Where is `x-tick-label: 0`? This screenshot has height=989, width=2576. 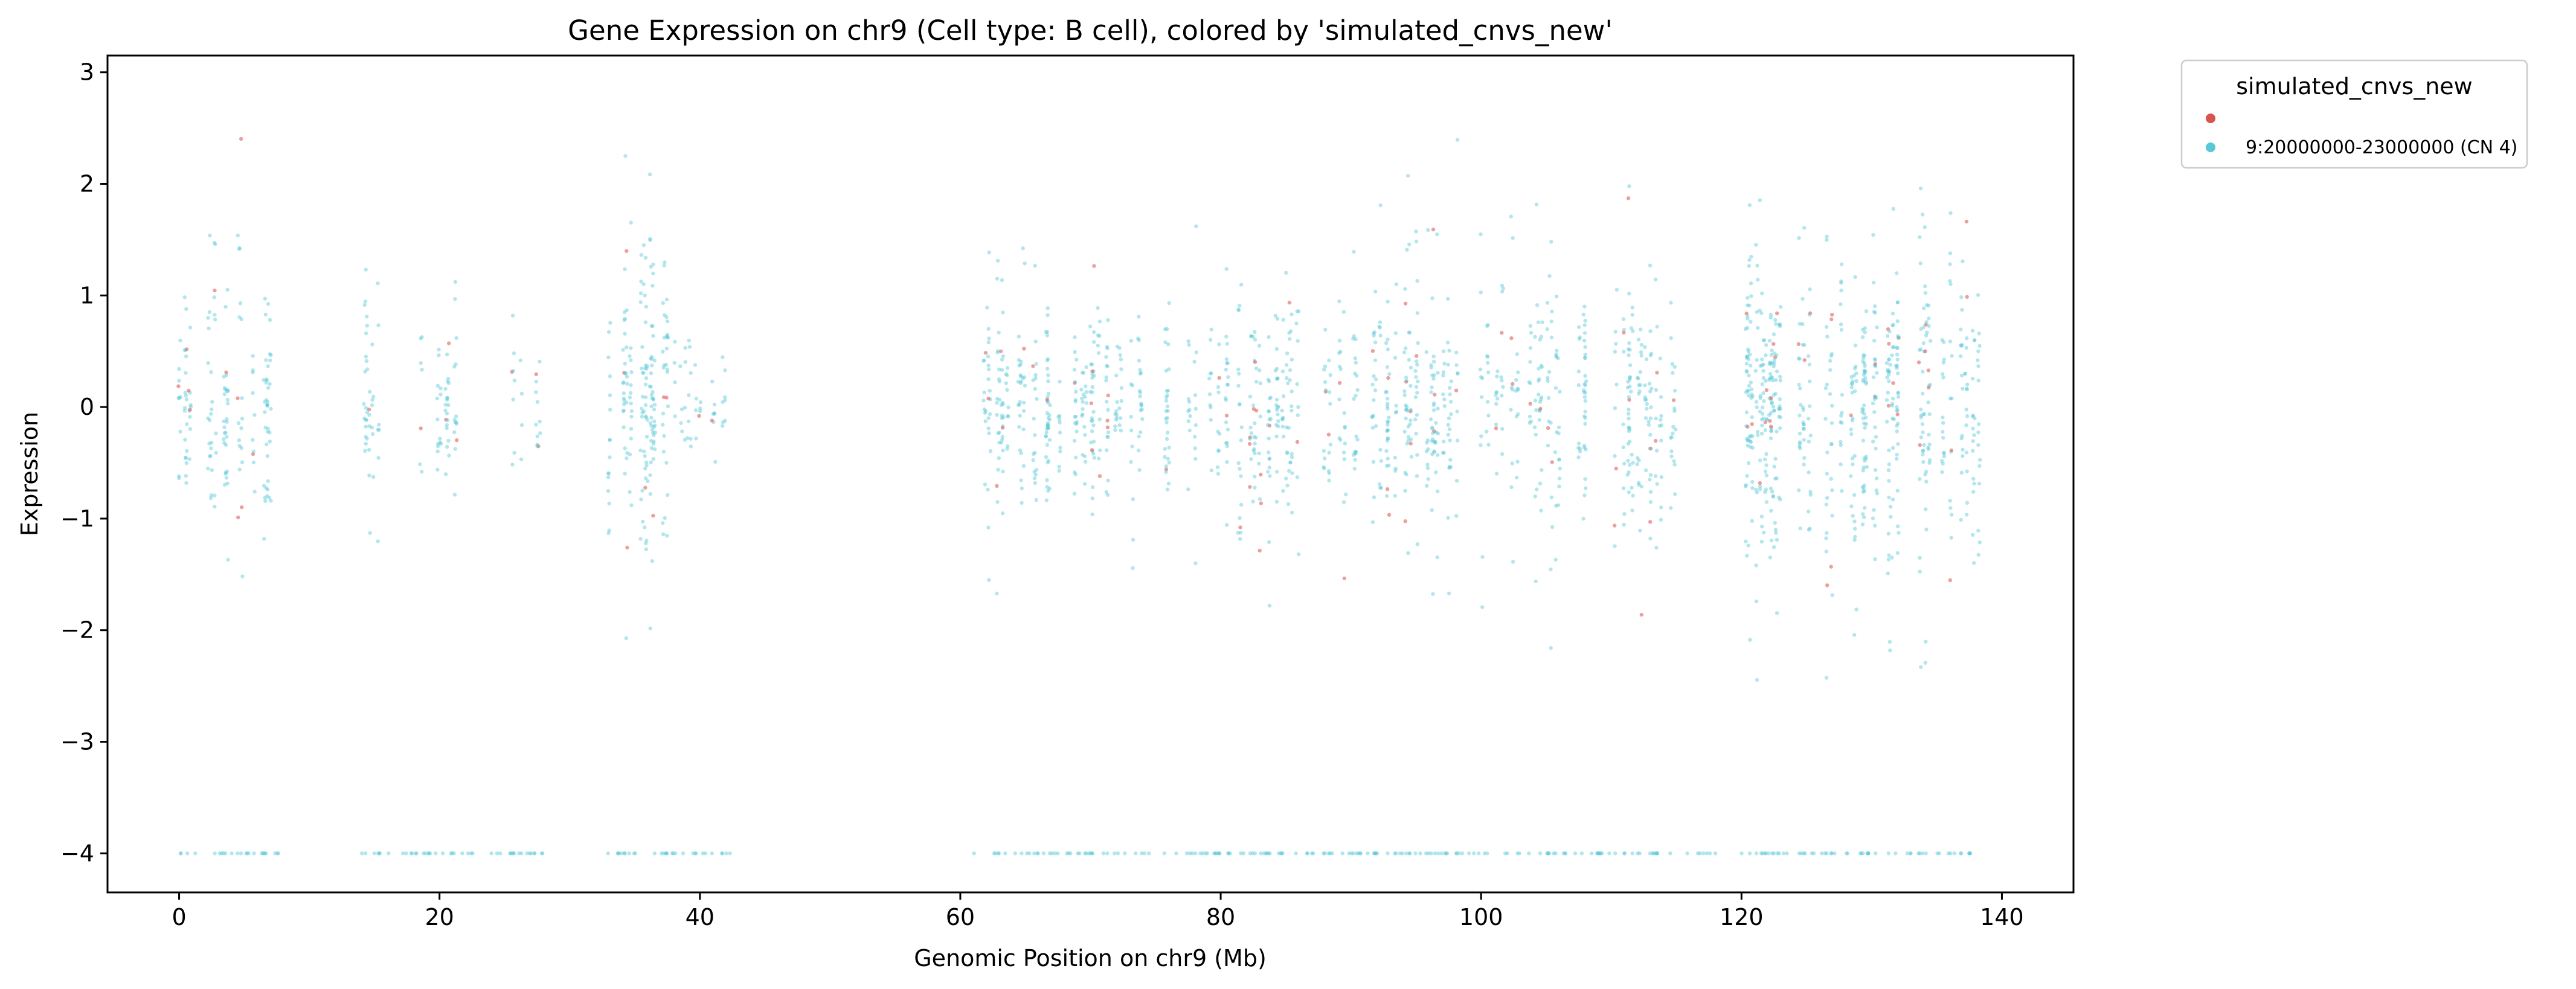
x-tick-label: 0 is located at coordinates (179, 917).